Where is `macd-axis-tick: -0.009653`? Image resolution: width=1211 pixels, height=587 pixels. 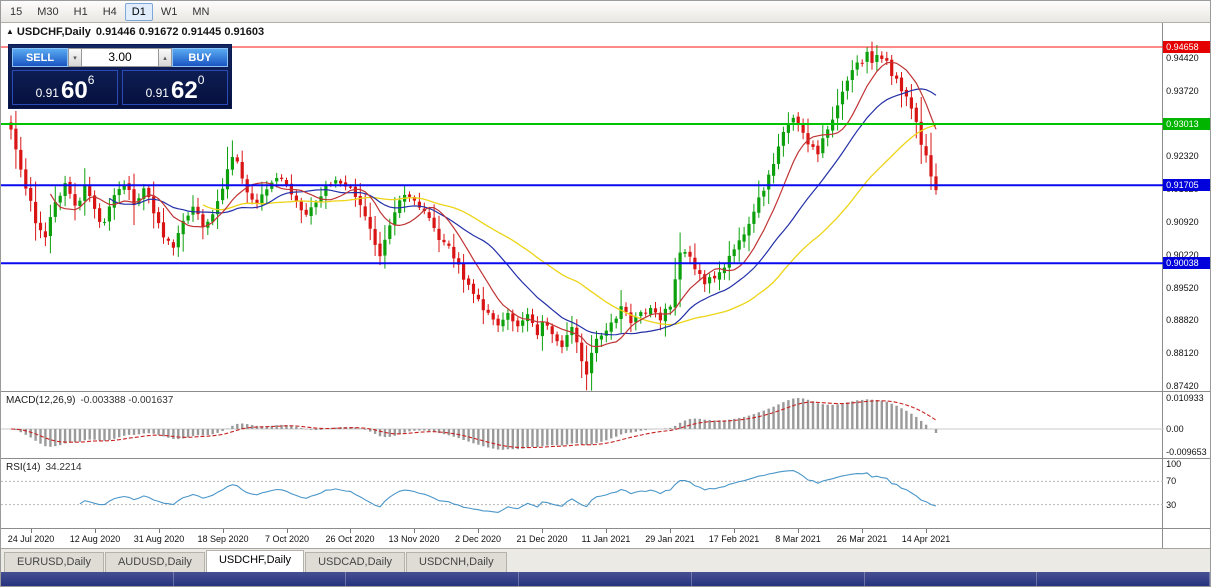 macd-axis-tick: -0.009653 is located at coordinates (1186, 451).